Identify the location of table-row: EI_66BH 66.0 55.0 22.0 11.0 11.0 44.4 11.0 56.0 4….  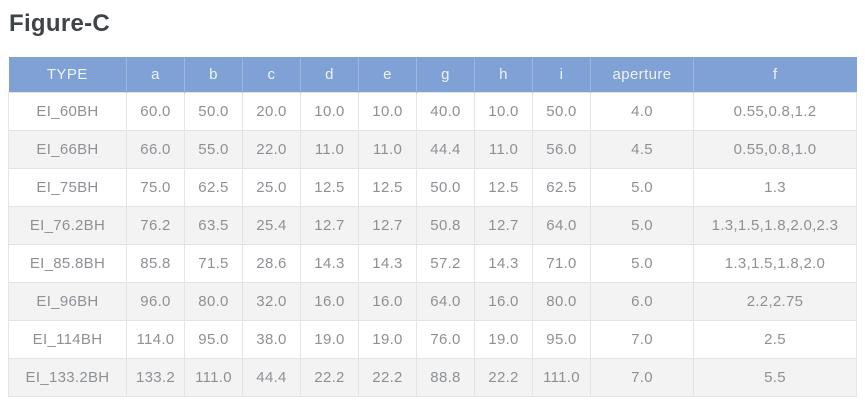
(432, 149).